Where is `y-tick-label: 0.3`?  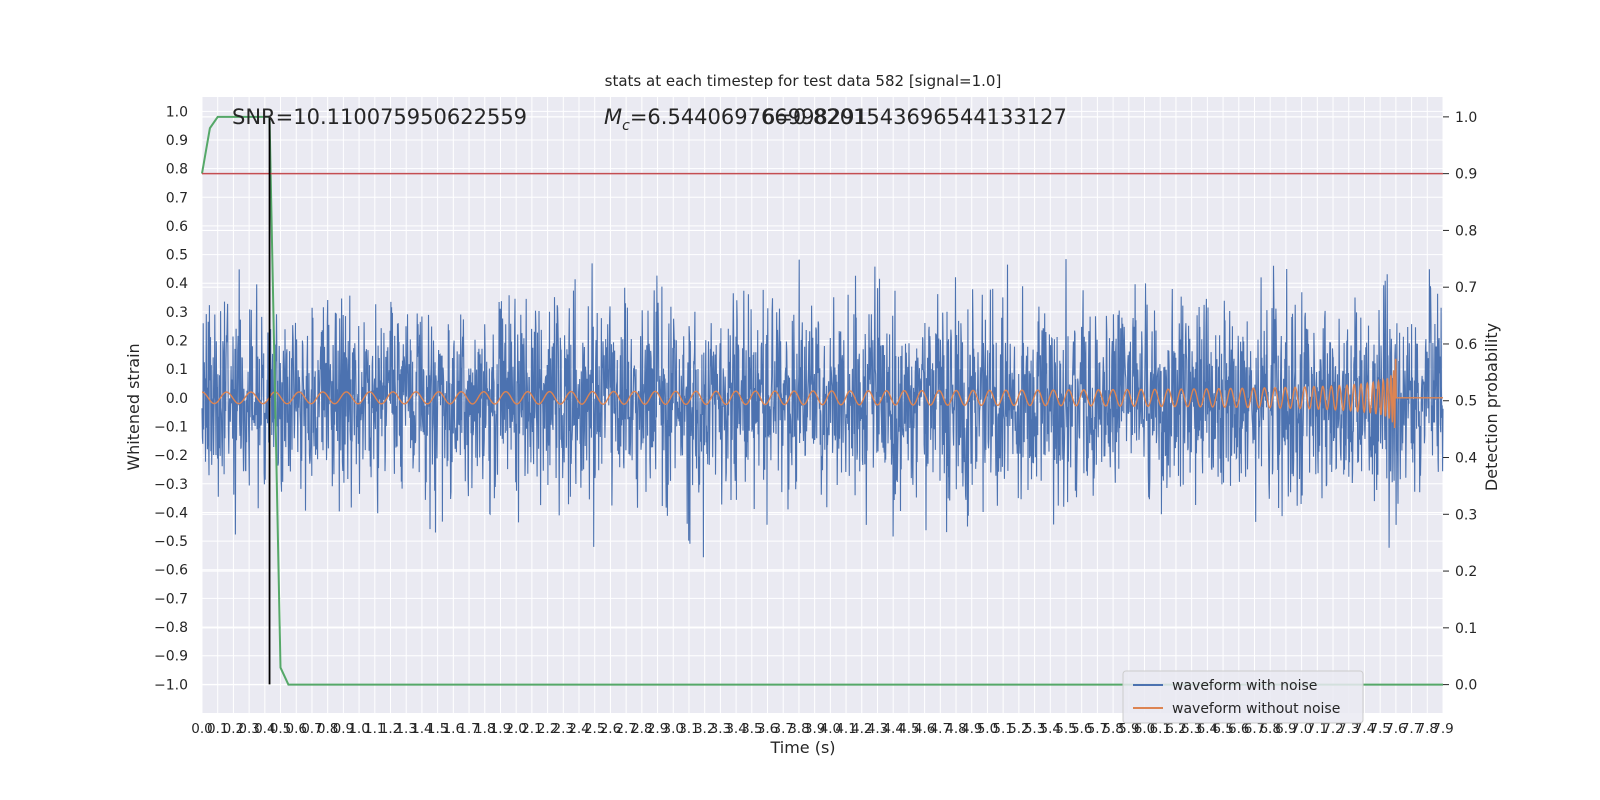
y-tick-label: 0.3 is located at coordinates (177, 313).